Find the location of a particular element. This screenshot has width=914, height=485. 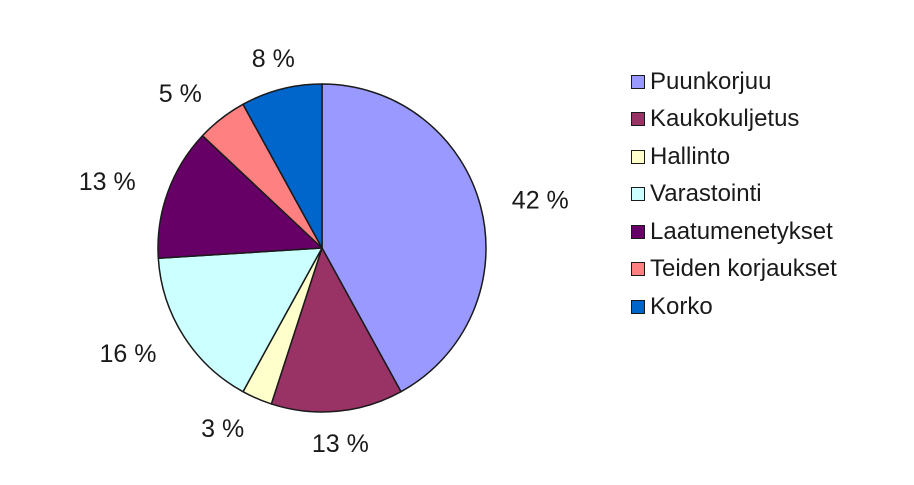

legend-label: Laatumenetykset is located at coordinates (741, 231).